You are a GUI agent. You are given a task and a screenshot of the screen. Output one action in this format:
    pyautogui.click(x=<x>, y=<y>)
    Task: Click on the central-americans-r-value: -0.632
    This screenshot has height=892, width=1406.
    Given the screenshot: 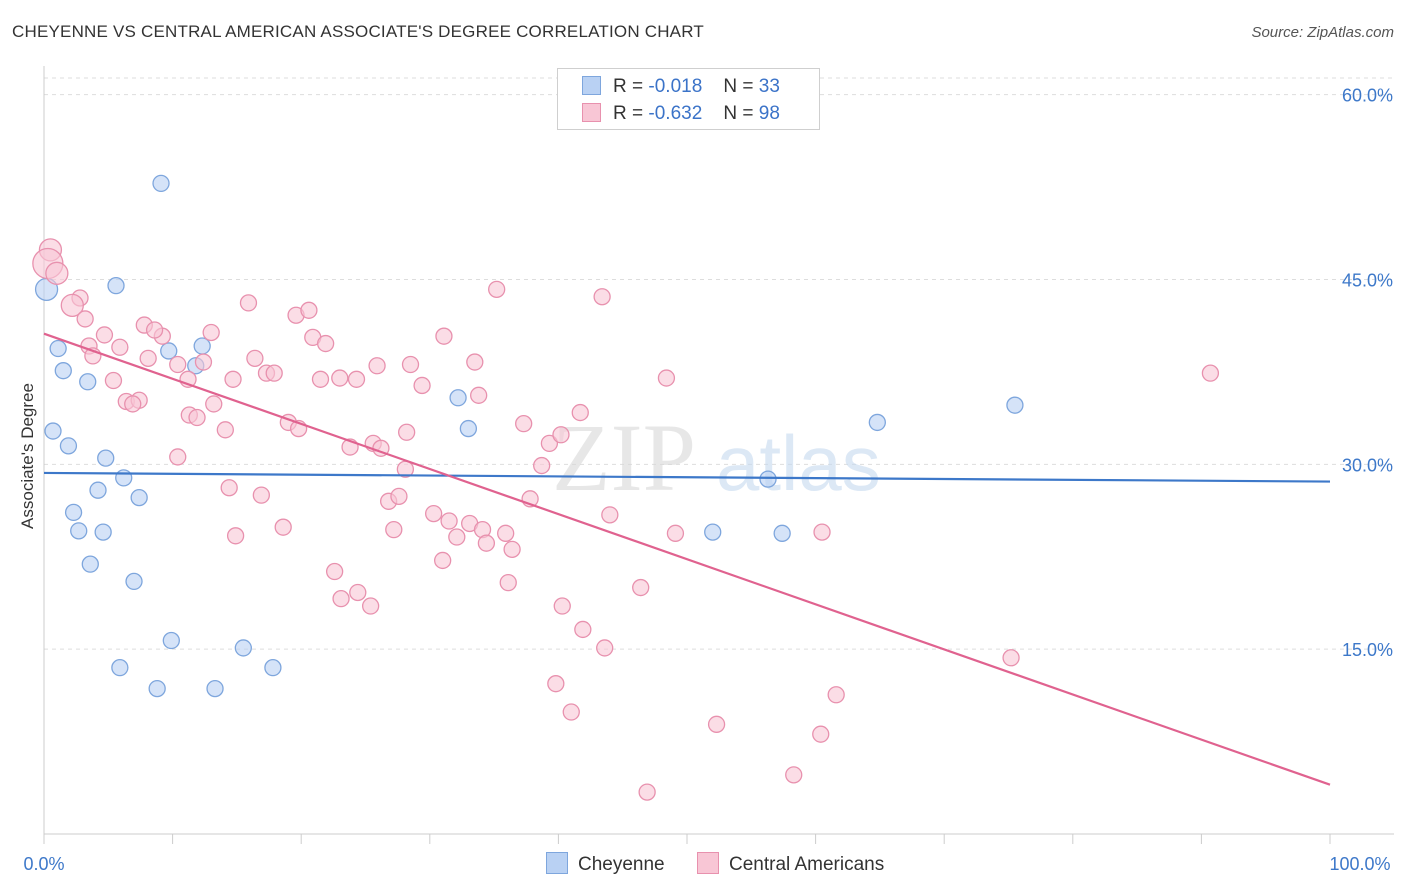 What is the action you would take?
    pyautogui.click(x=675, y=113)
    